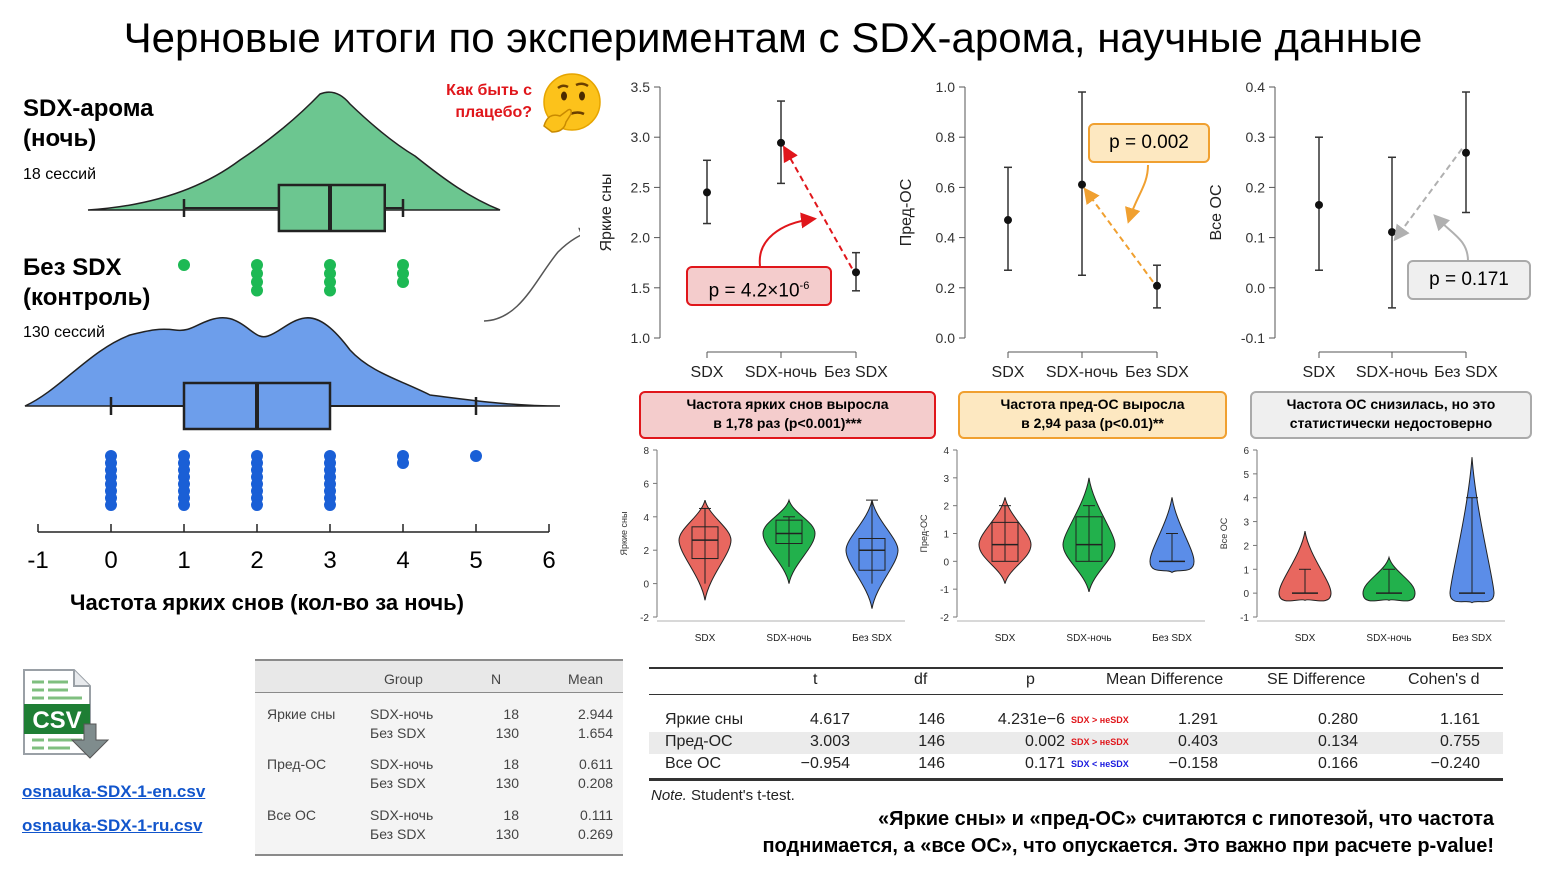  What do you see at coordinates (1256, 238) in the screenshot?
I see `y-tick-label: 0.1` at bounding box center [1256, 238].